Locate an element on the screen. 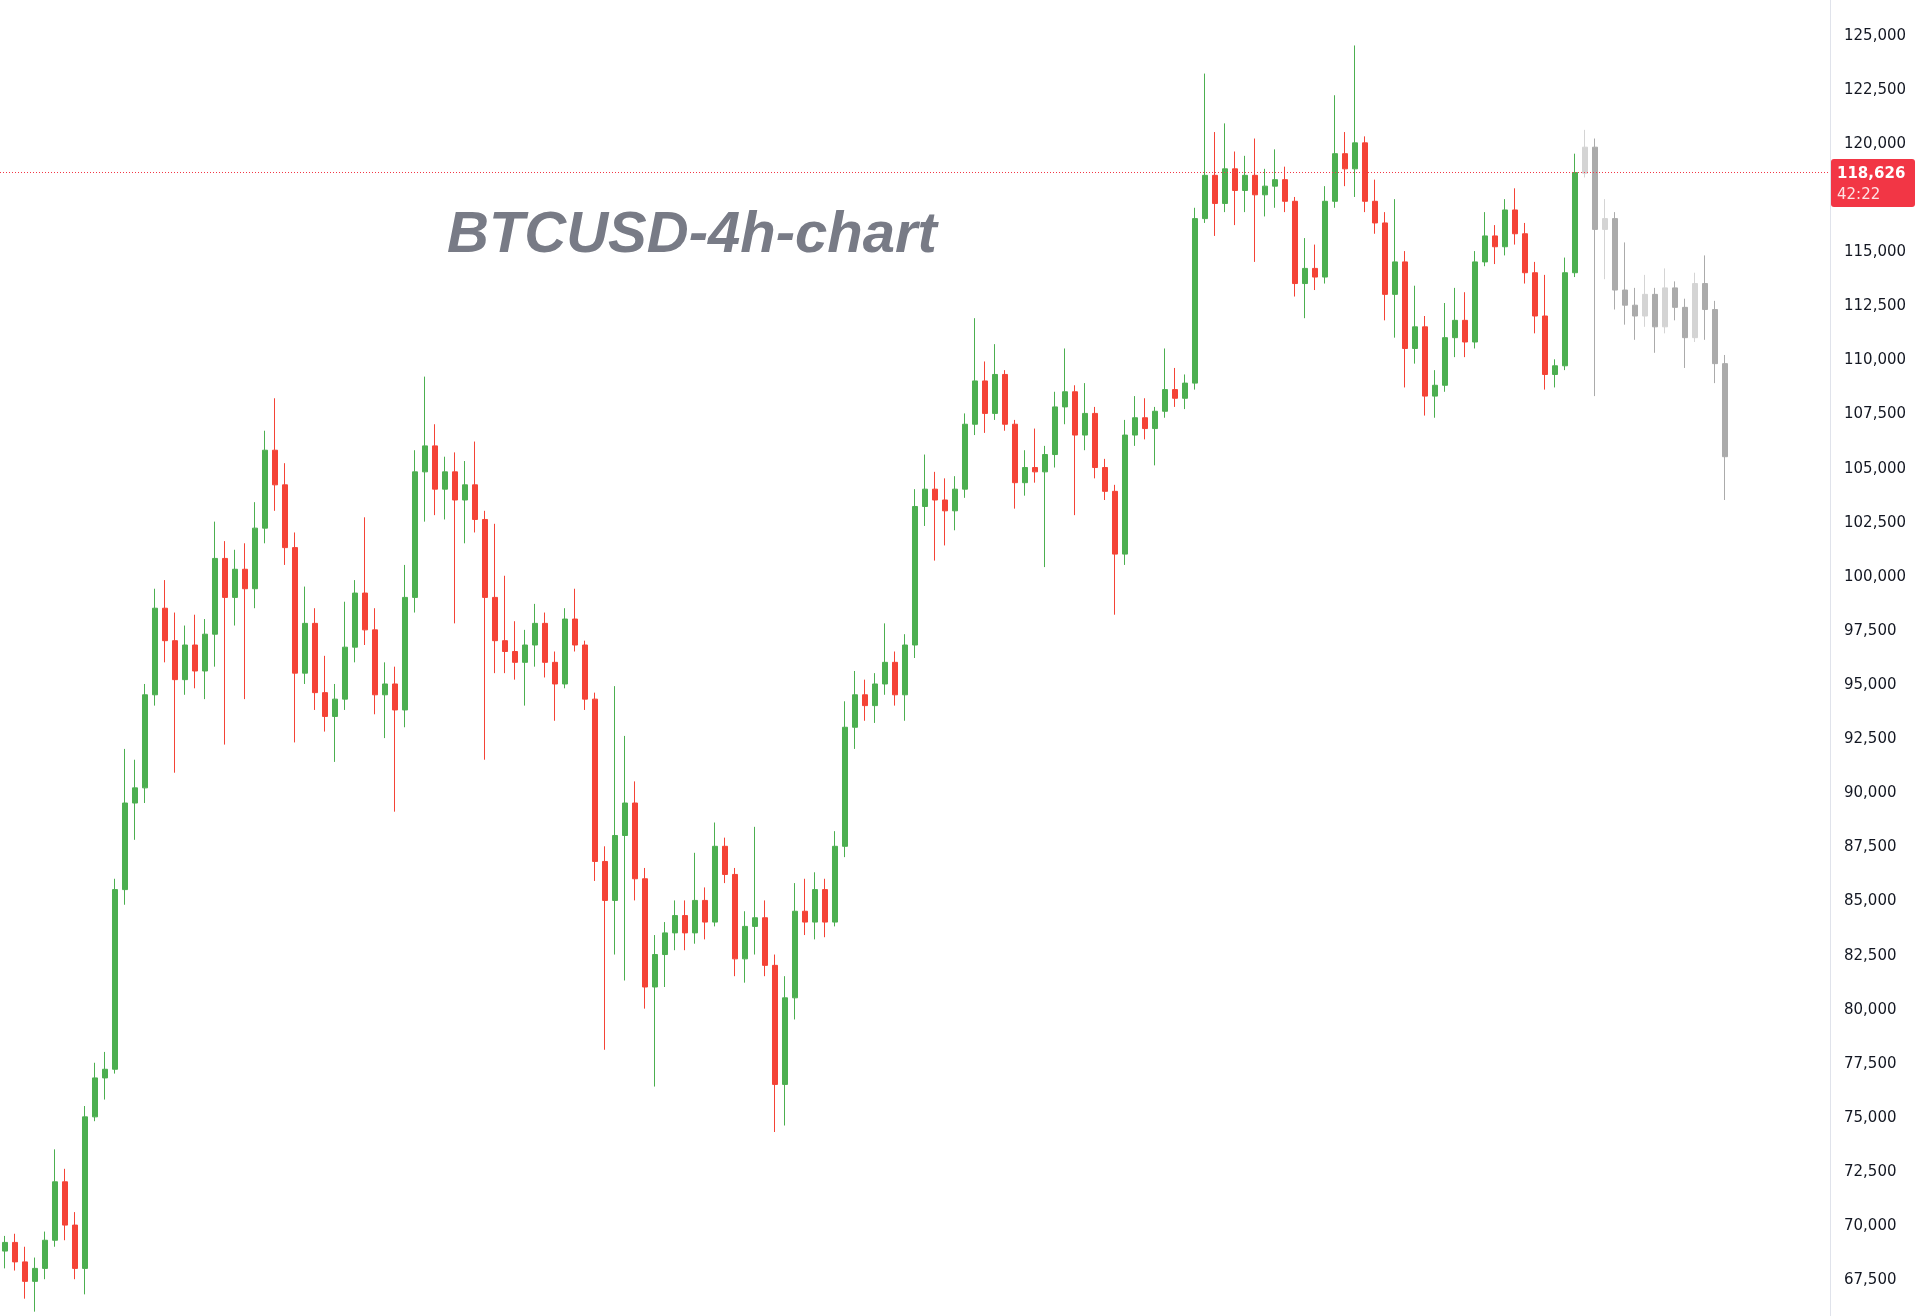  y-tick-label: 72,500 is located at coordinates (1870, 1170).